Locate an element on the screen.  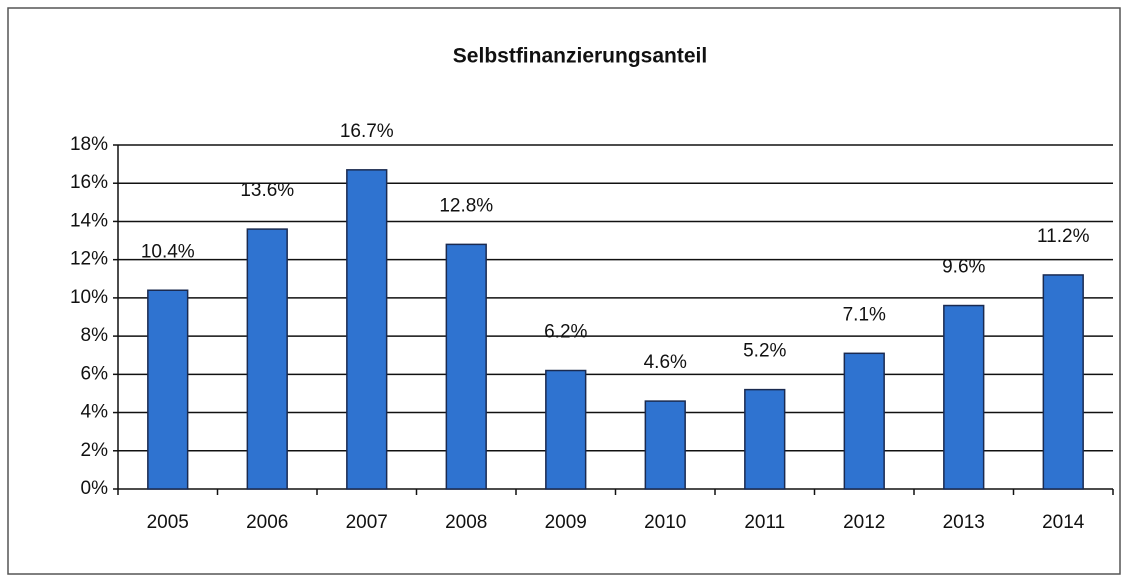
x-tick-label: 2010 is located at coordinates (665, 522).